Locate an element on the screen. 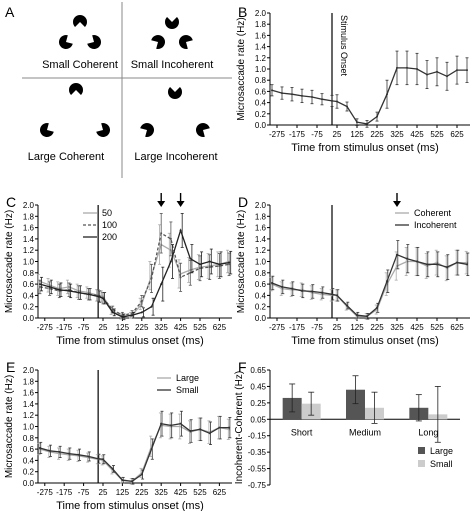 This screenshot has width=474, height=511. condition-label: Large Coherent is located at coordinates (66, 157).